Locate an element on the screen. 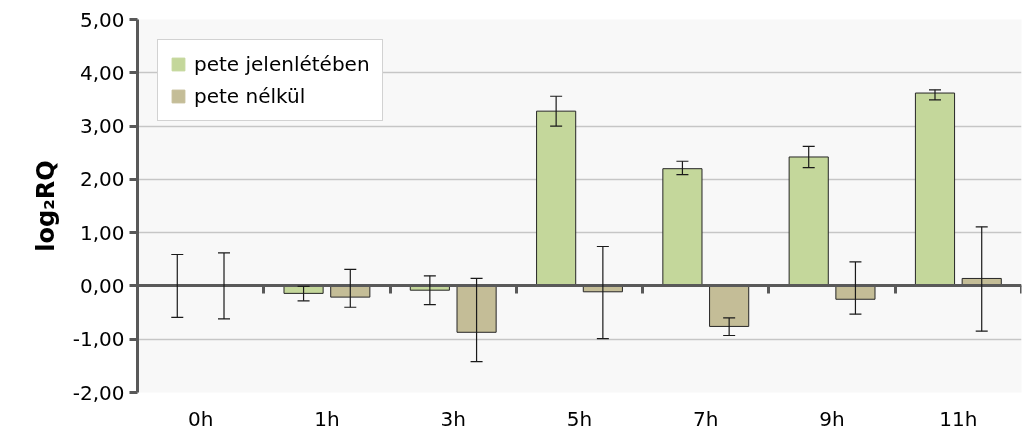 This screenshot has height=433, width=1022. legend-label: pete nélkül is located at coordinates (250, 96).